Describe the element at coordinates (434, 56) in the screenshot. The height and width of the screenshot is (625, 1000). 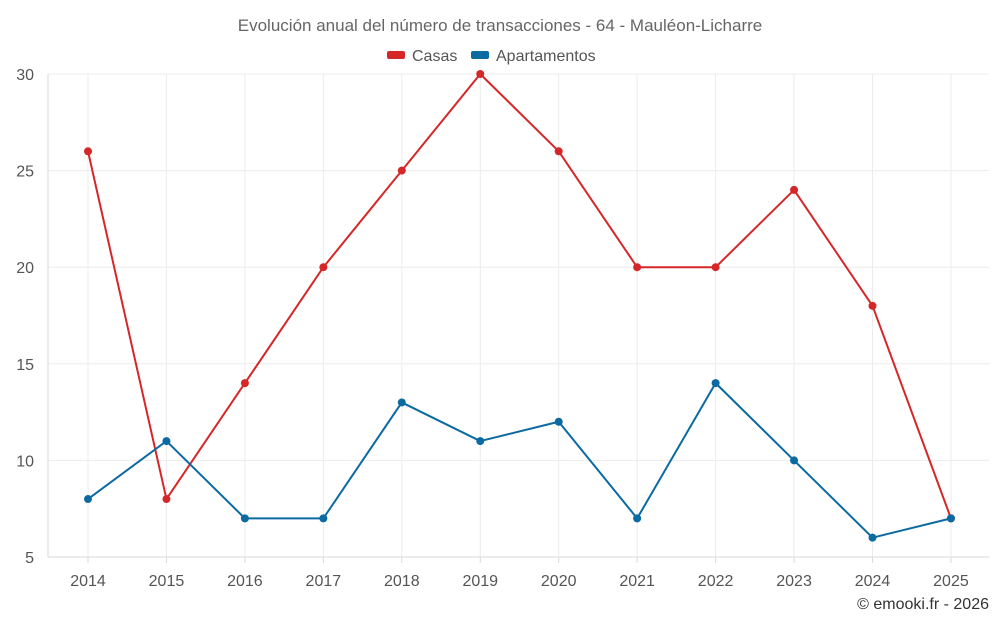
I see `legend-label-casas: Casas` at that location.